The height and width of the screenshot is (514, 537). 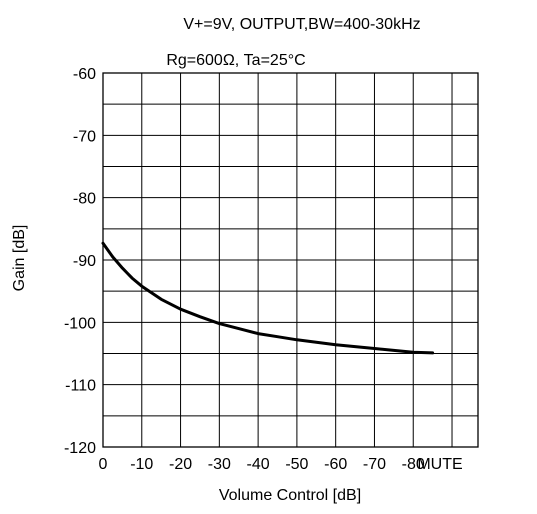 I want to click on x-tick-label: -10, so click(x=141, y=464).